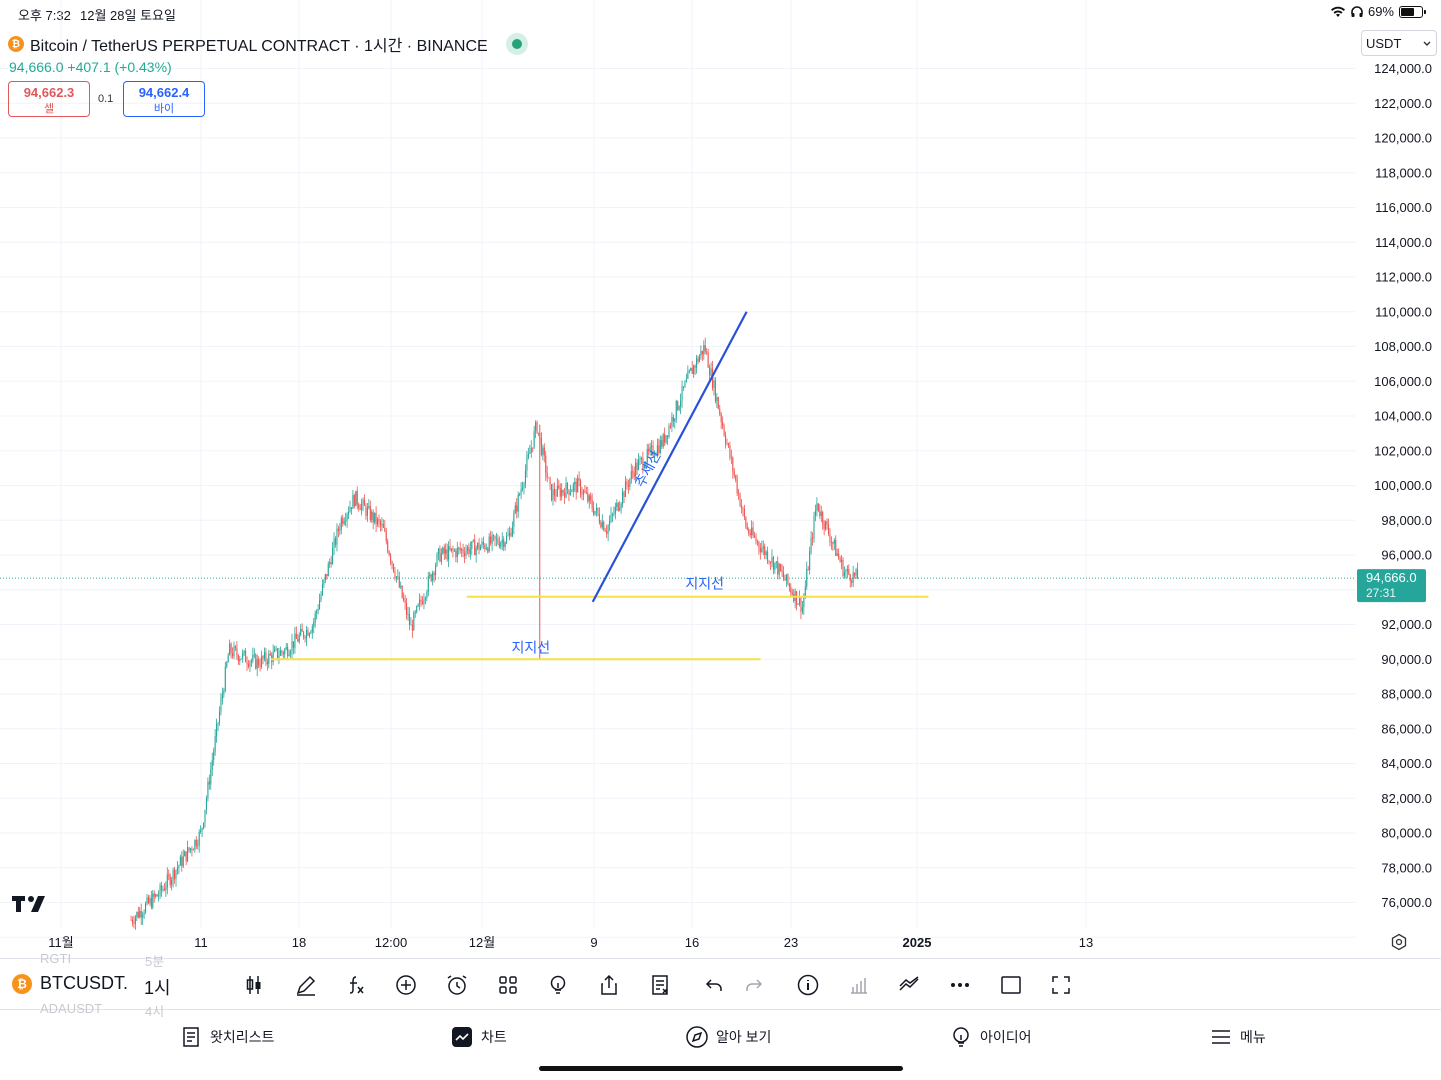  Describe the element at coordinates (482, 942) in the screenshot. I see `time-axis-label: 12월` at that location.